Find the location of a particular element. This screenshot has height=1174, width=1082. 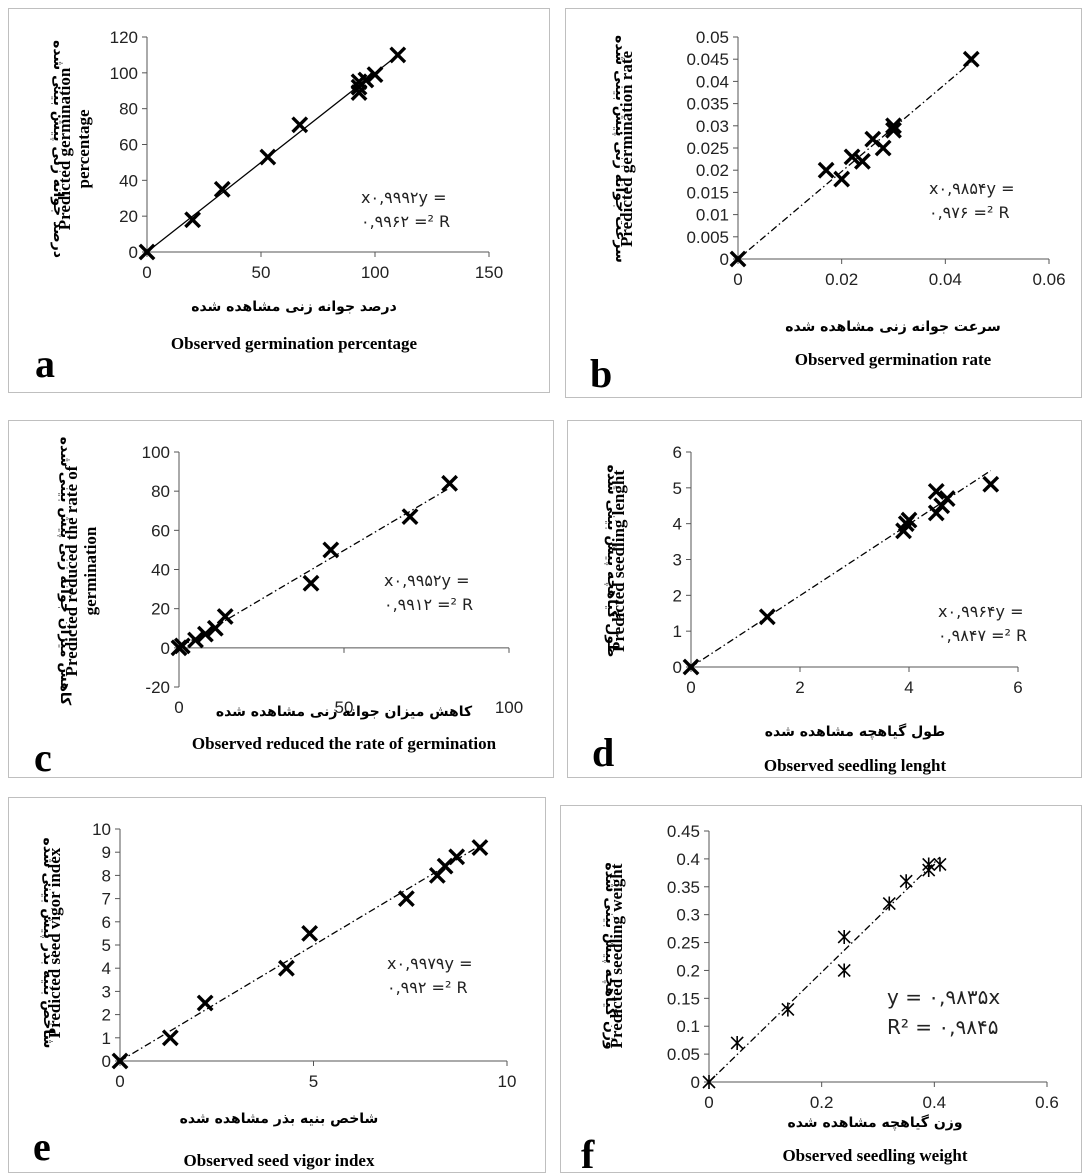

trendline-equation-line: ۰,۹۹۲ =² R is located at coordinates (427, 987).